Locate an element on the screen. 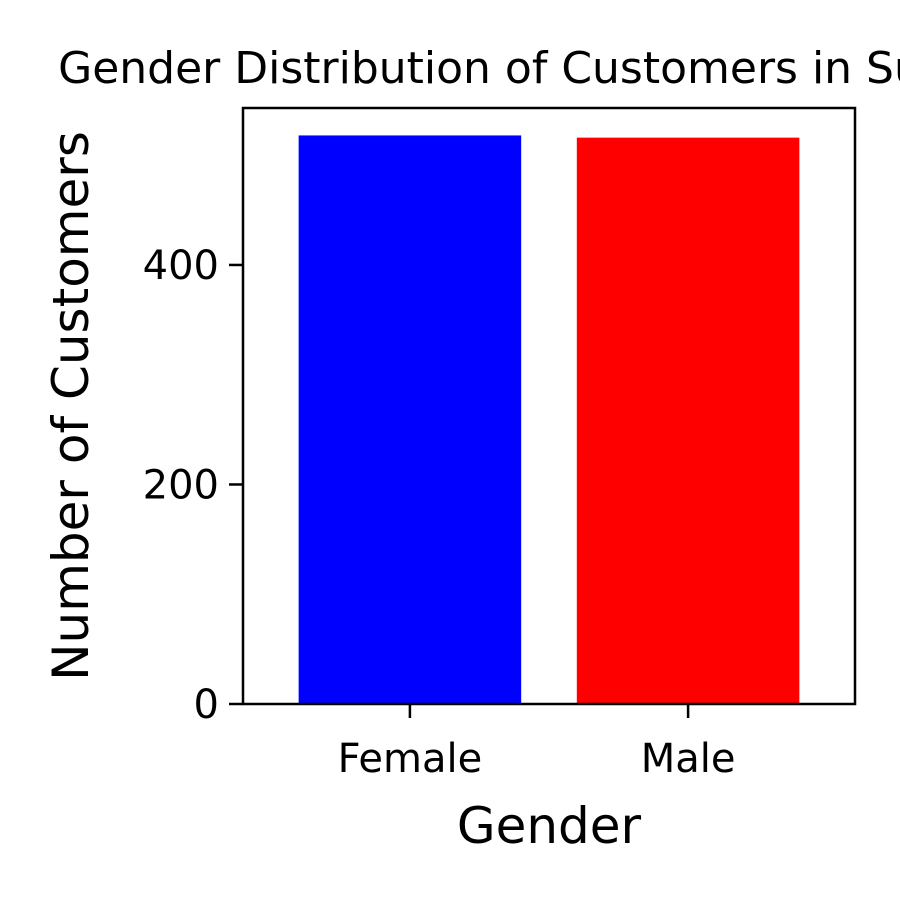 Image resolution: width=900 pixels, height=900 pixels. x-tick-label: Male is located at coordinates (688, 759).